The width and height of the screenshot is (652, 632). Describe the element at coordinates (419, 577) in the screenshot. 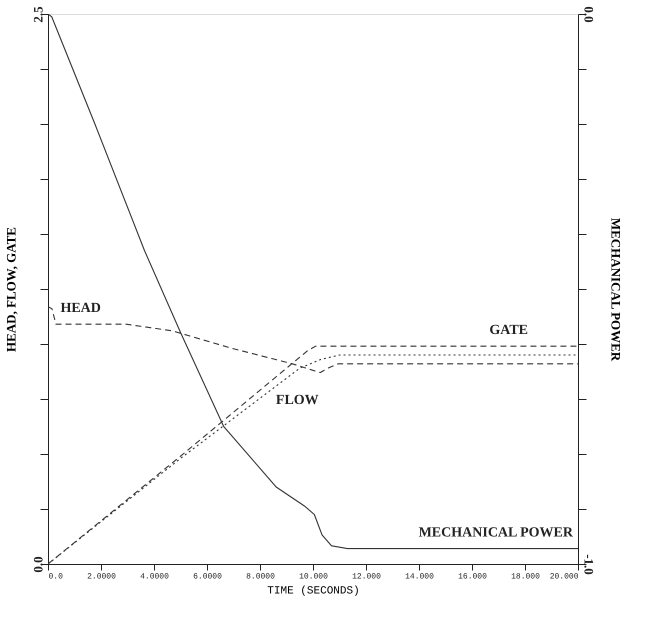

I see `x-tick-label: 14.000` at that location.